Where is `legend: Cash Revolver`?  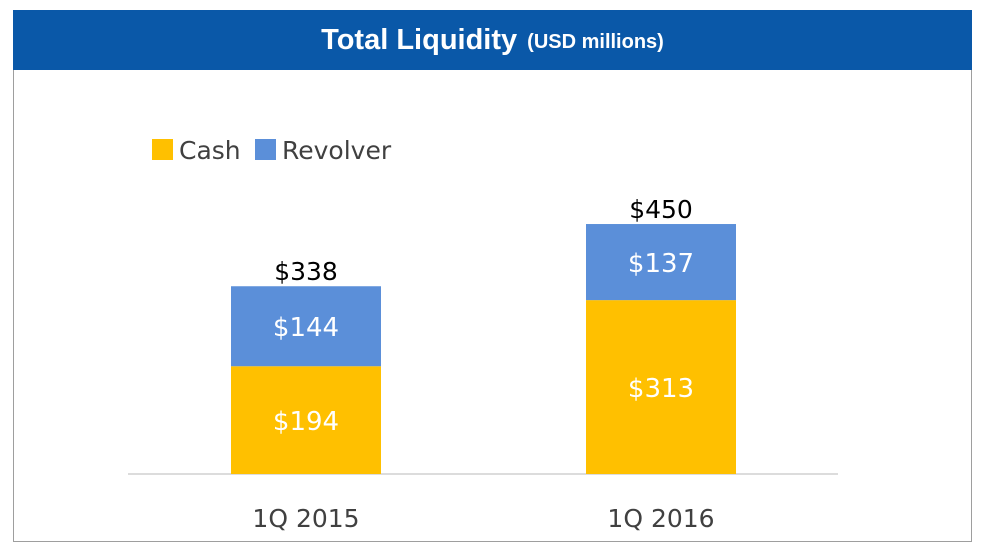
legend: Cash Revolver is located at coordinates (272, 150).